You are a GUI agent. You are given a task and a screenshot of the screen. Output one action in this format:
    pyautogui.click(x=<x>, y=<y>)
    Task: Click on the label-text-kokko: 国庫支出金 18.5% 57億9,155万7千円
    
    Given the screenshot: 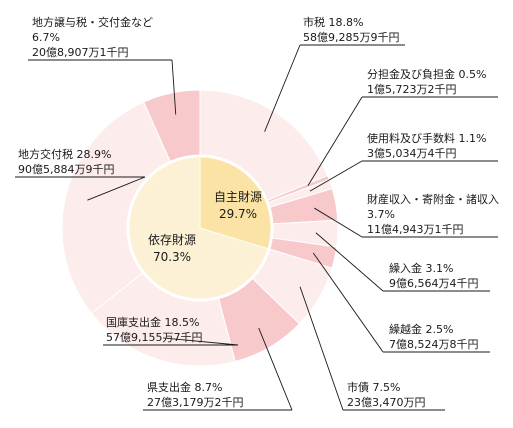 What is the action you would take?
    pyautogui.click(x=154, y=329)
    